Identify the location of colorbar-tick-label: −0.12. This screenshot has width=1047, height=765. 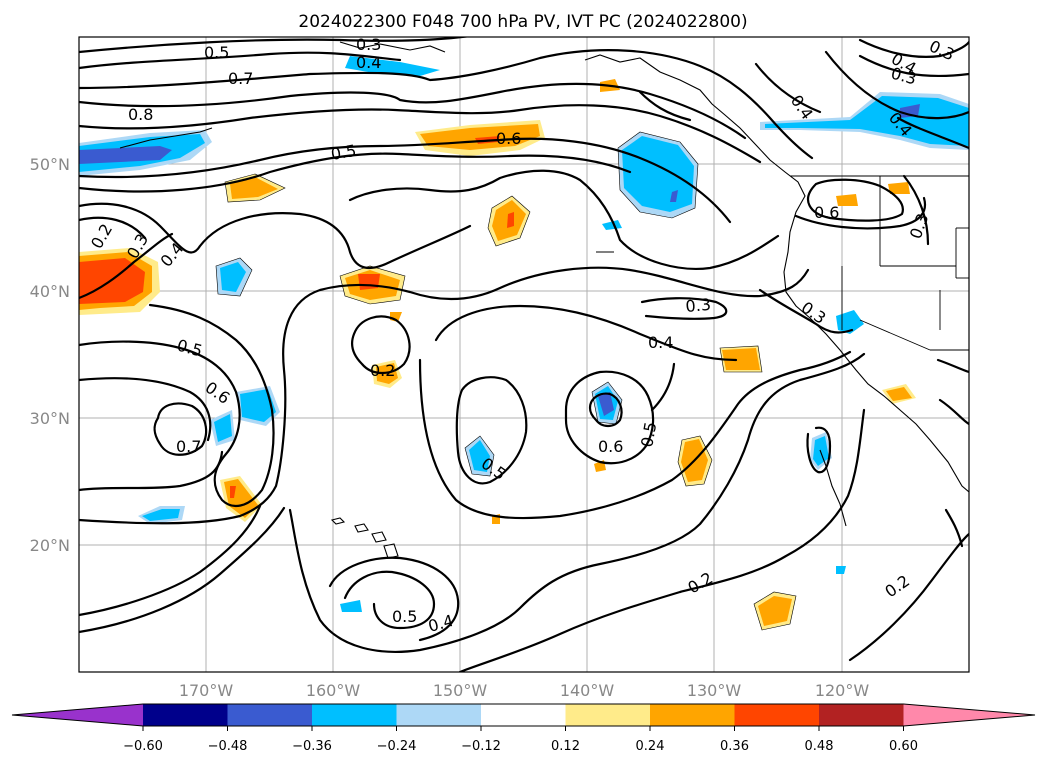
(481, 746).